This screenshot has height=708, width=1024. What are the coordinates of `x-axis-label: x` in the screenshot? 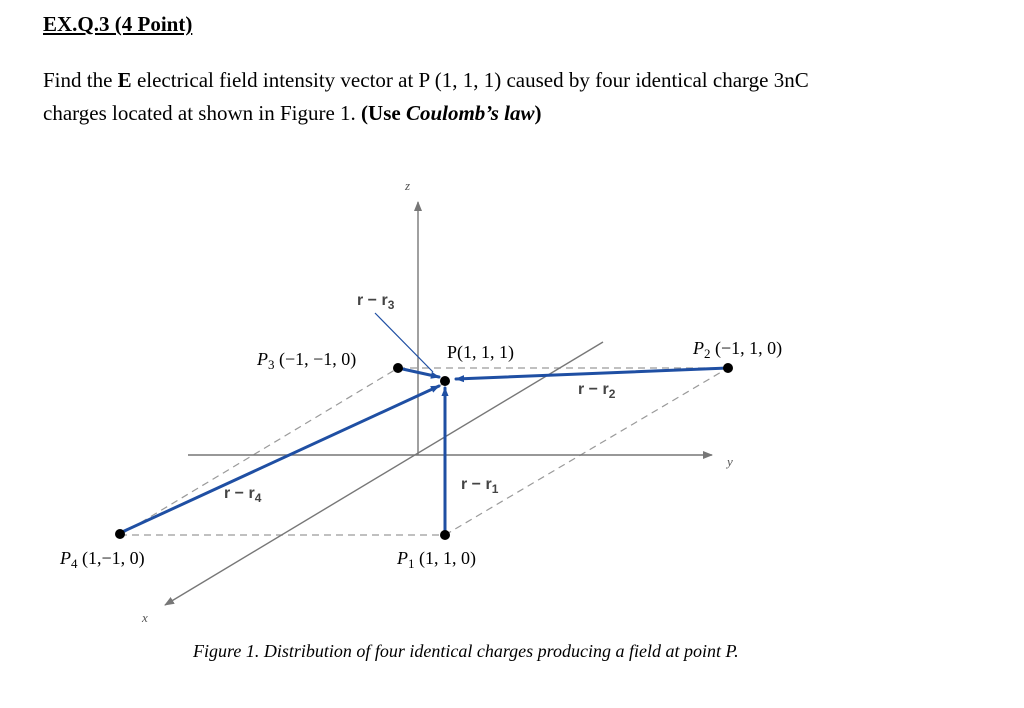 It's located at (144, 617).